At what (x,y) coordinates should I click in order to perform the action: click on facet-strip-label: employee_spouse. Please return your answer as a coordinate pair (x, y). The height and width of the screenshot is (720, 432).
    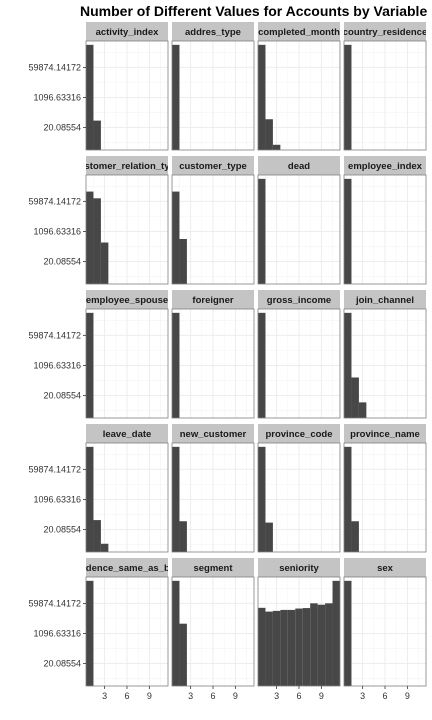
    Looking at the image, I should click on (127, 300).